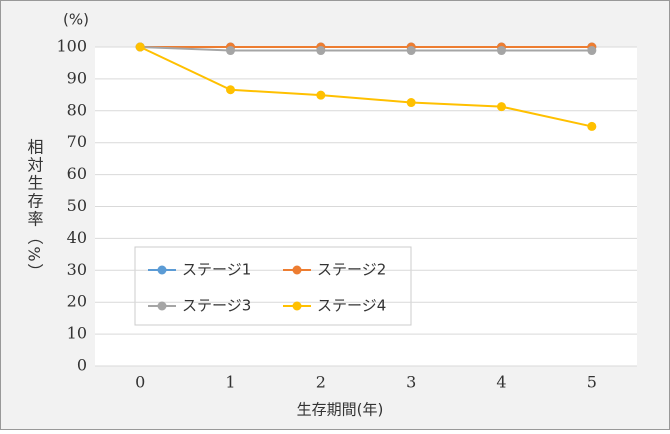  What do you see at coordinates (351, 270) in the screenshot?
I see `legend-label: ステージ2` at bounding box center [351, 270].